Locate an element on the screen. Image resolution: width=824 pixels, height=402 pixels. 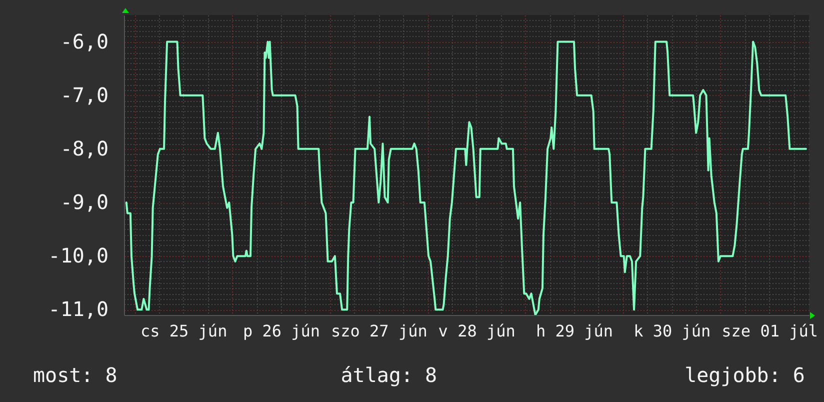
y-tick-label: -7,0 is located at coordinates (84, 94).